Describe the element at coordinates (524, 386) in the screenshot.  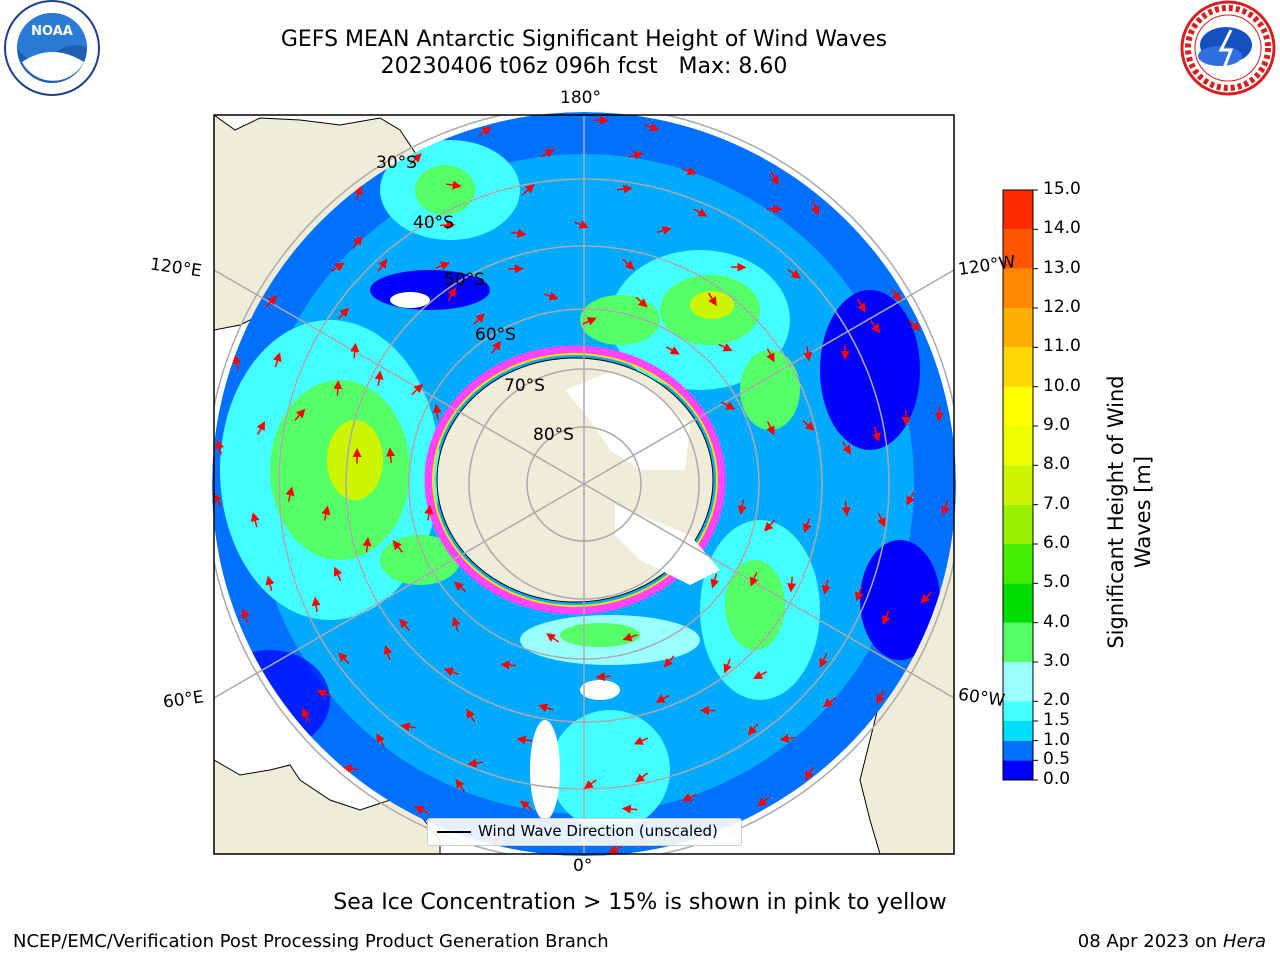
I see `lat-label-70s: 70°S` at that location.